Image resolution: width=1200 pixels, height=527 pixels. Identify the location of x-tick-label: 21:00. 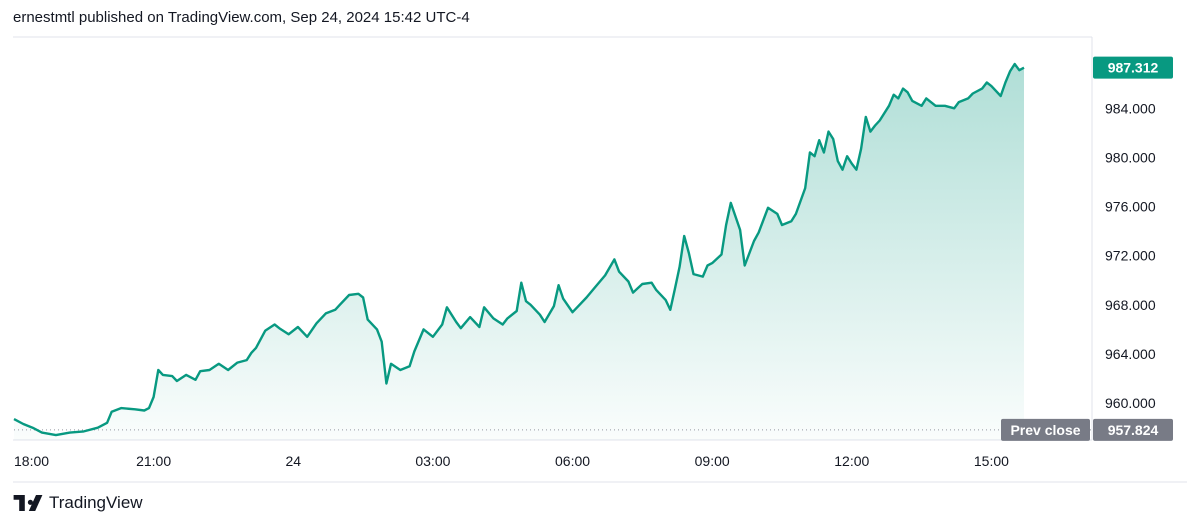
(153, 461).